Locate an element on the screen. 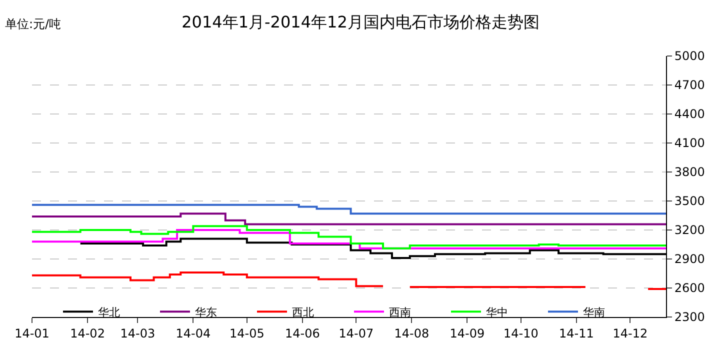 This screenshot has height=357, width=721. y-tick-label: 4100 is located at coordinates (689, 143).